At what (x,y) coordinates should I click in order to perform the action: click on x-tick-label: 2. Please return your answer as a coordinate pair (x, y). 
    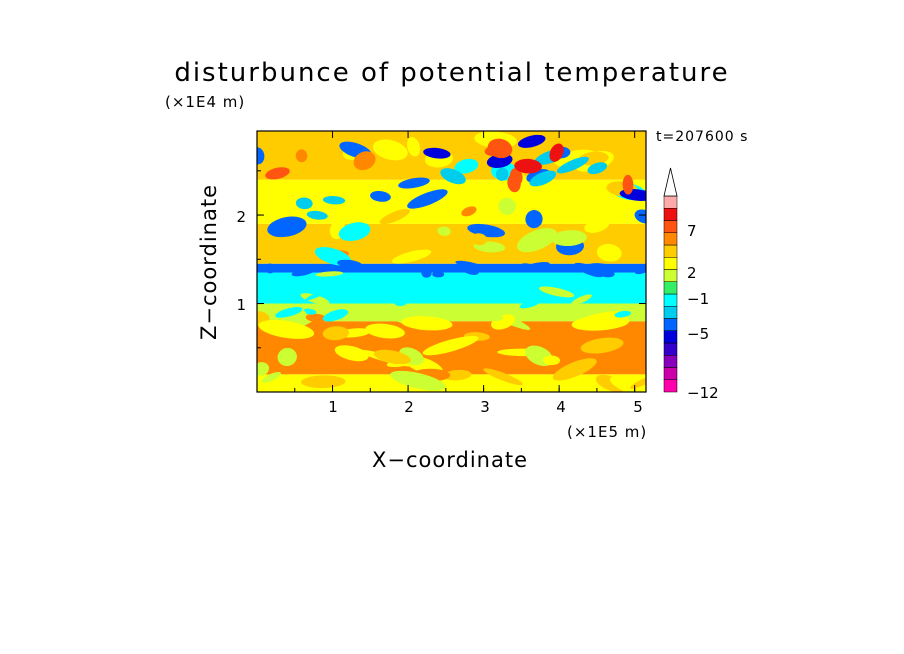
    Looking at the image, I should click on (409, 407).